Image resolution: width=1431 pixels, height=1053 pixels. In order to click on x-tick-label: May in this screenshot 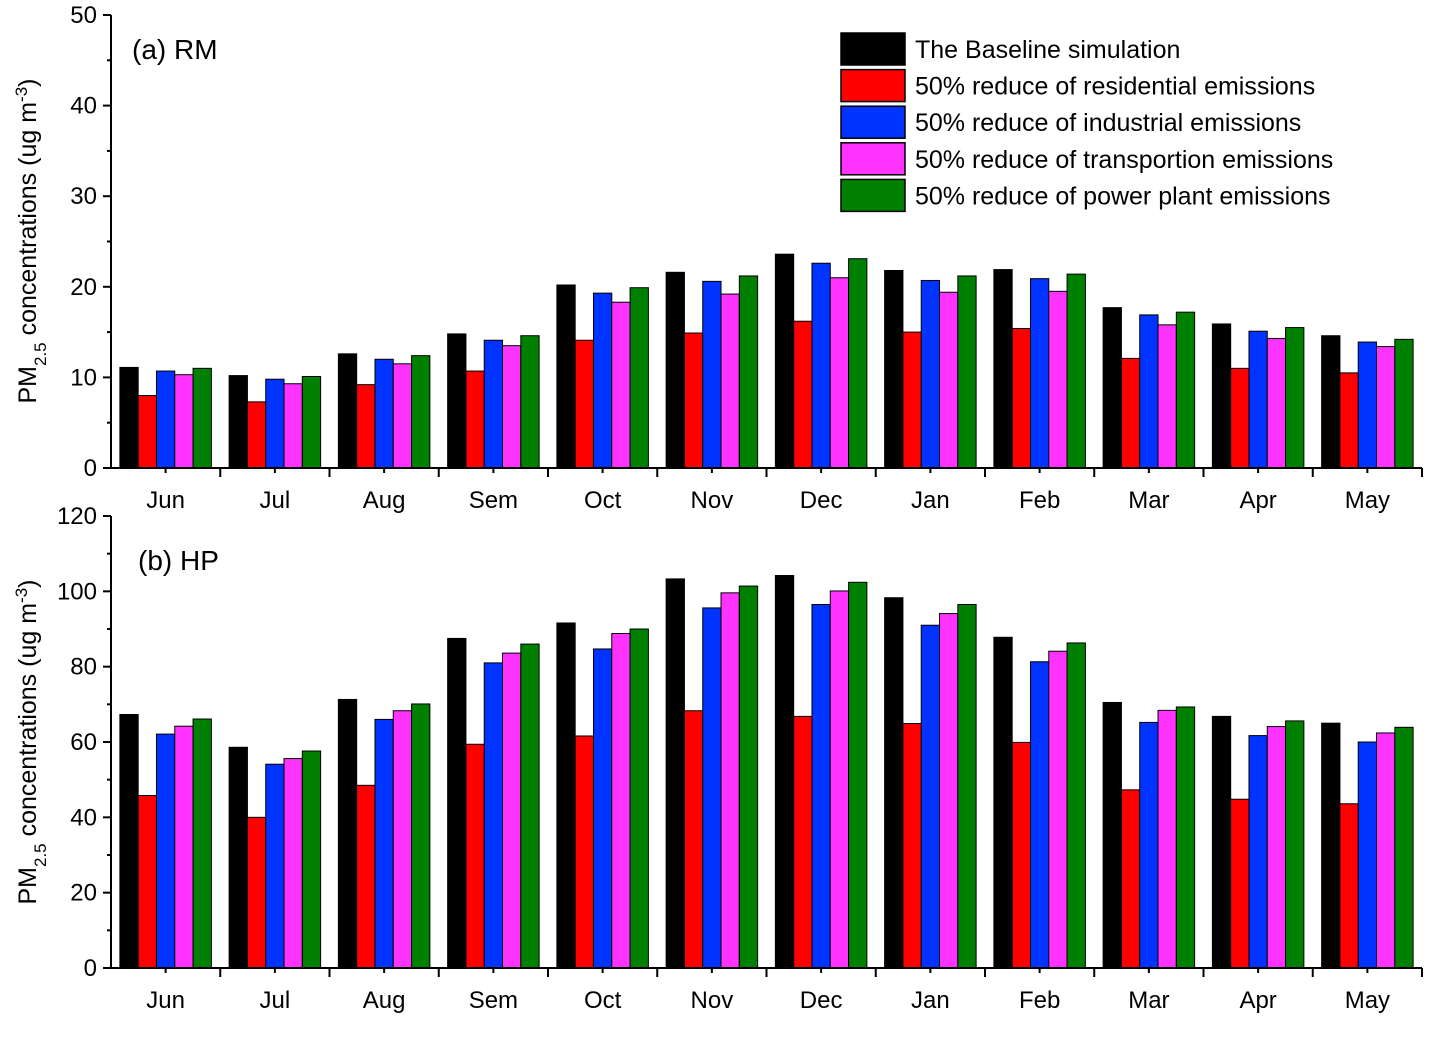, I will do `click(1367, 500)`.